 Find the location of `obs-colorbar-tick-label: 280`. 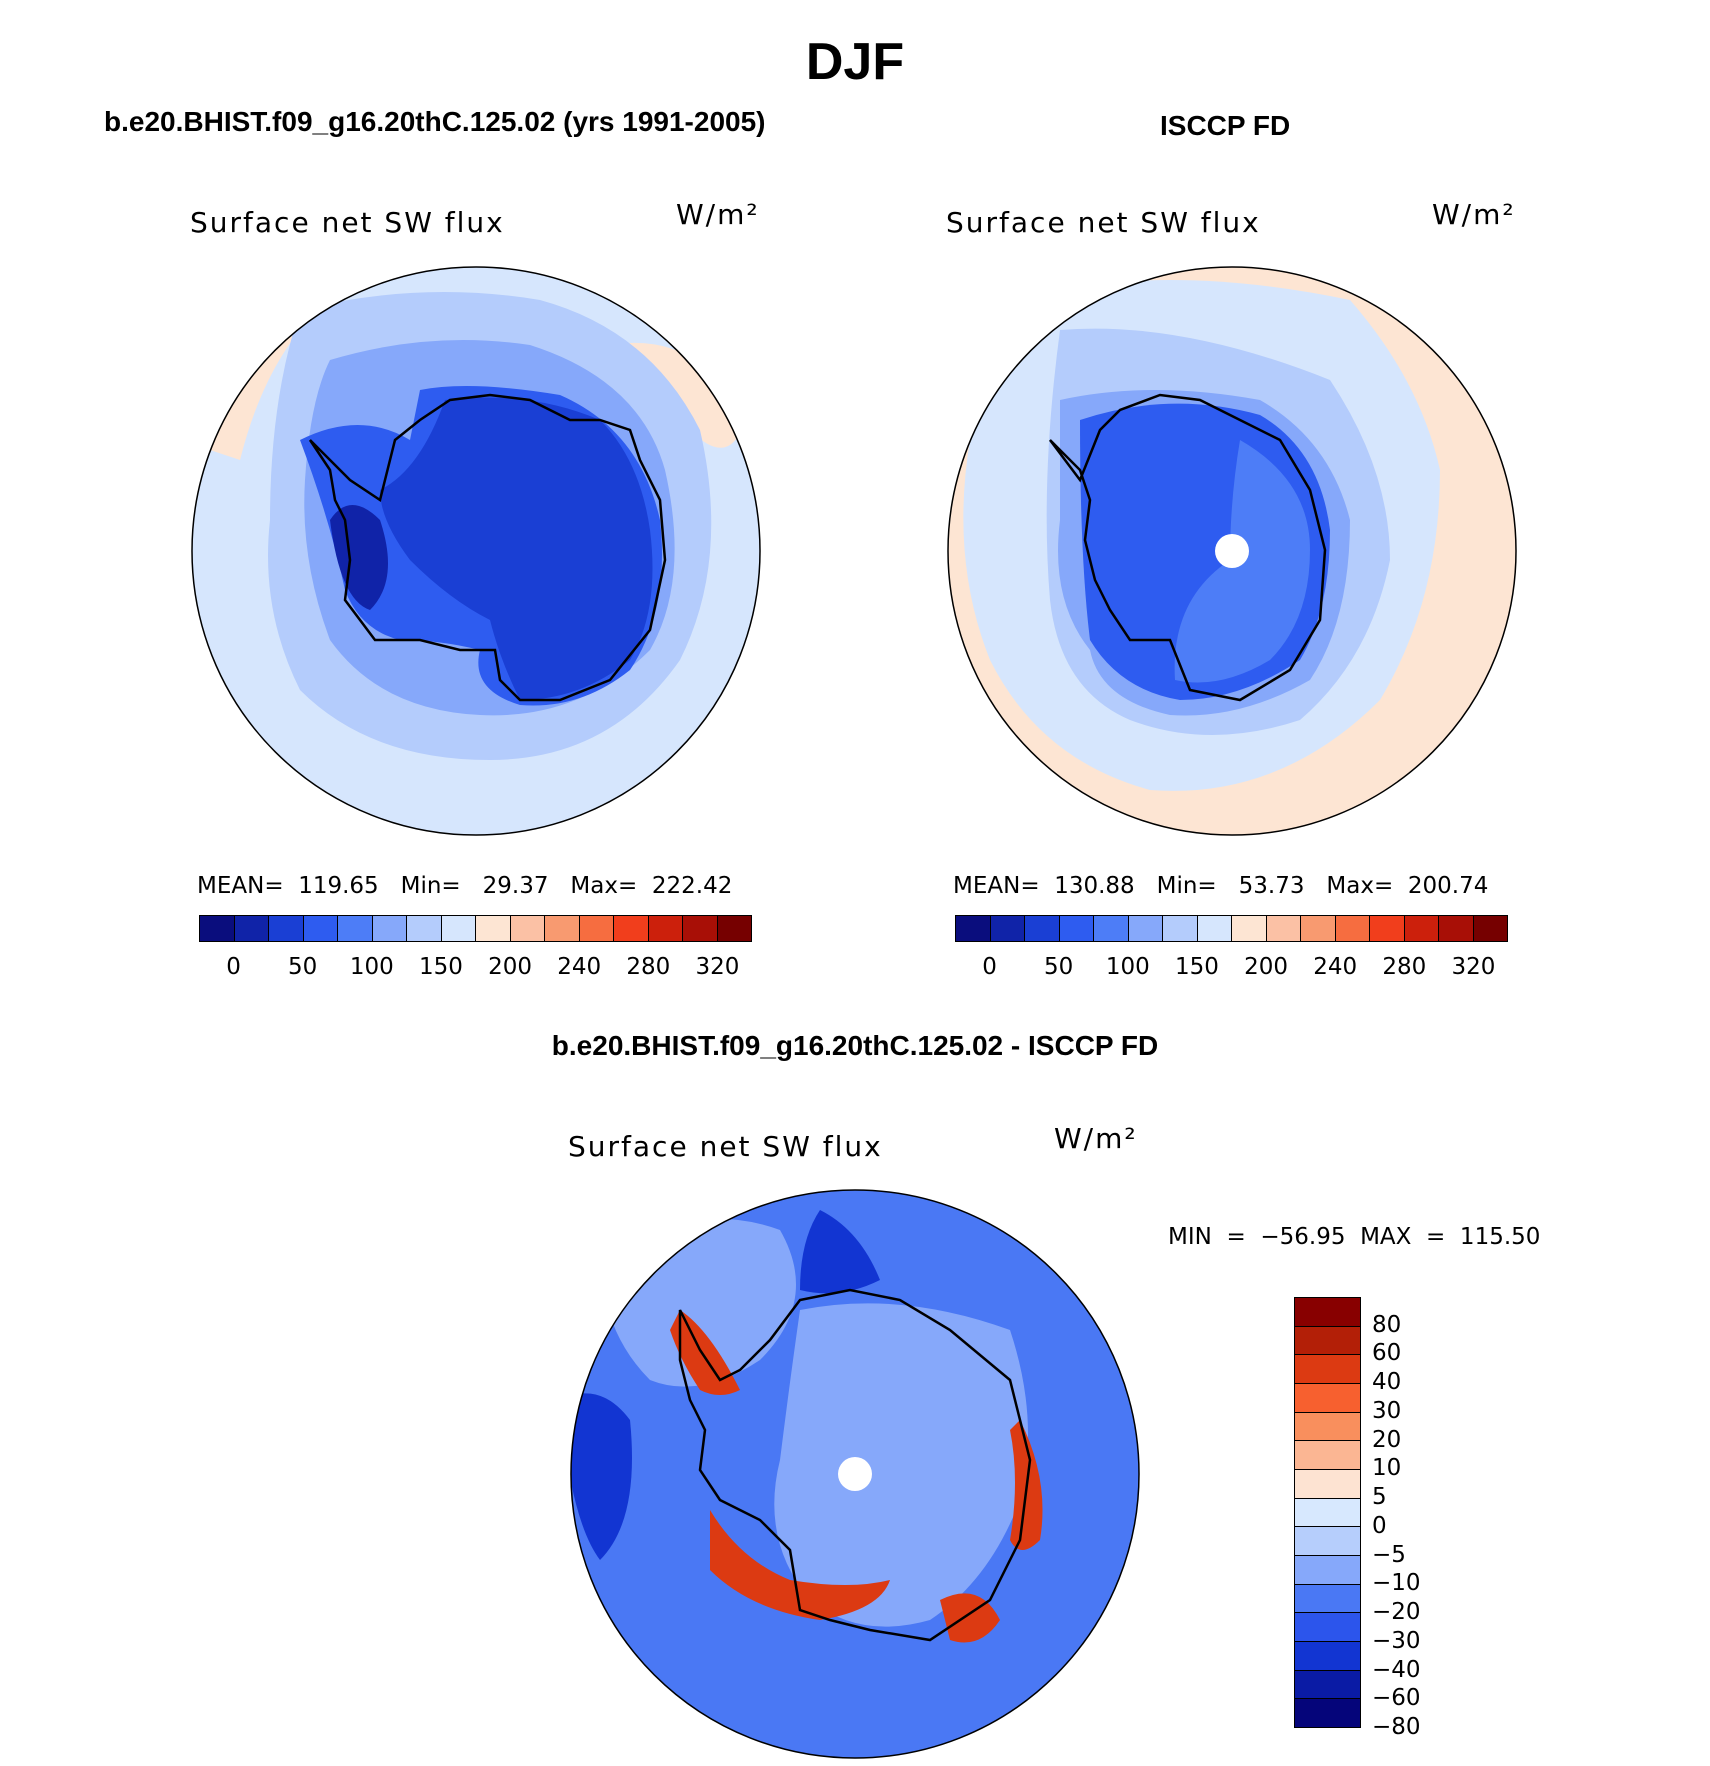

obs-colorbar-tick-label: 280 is located at coordinates (1404, 967).